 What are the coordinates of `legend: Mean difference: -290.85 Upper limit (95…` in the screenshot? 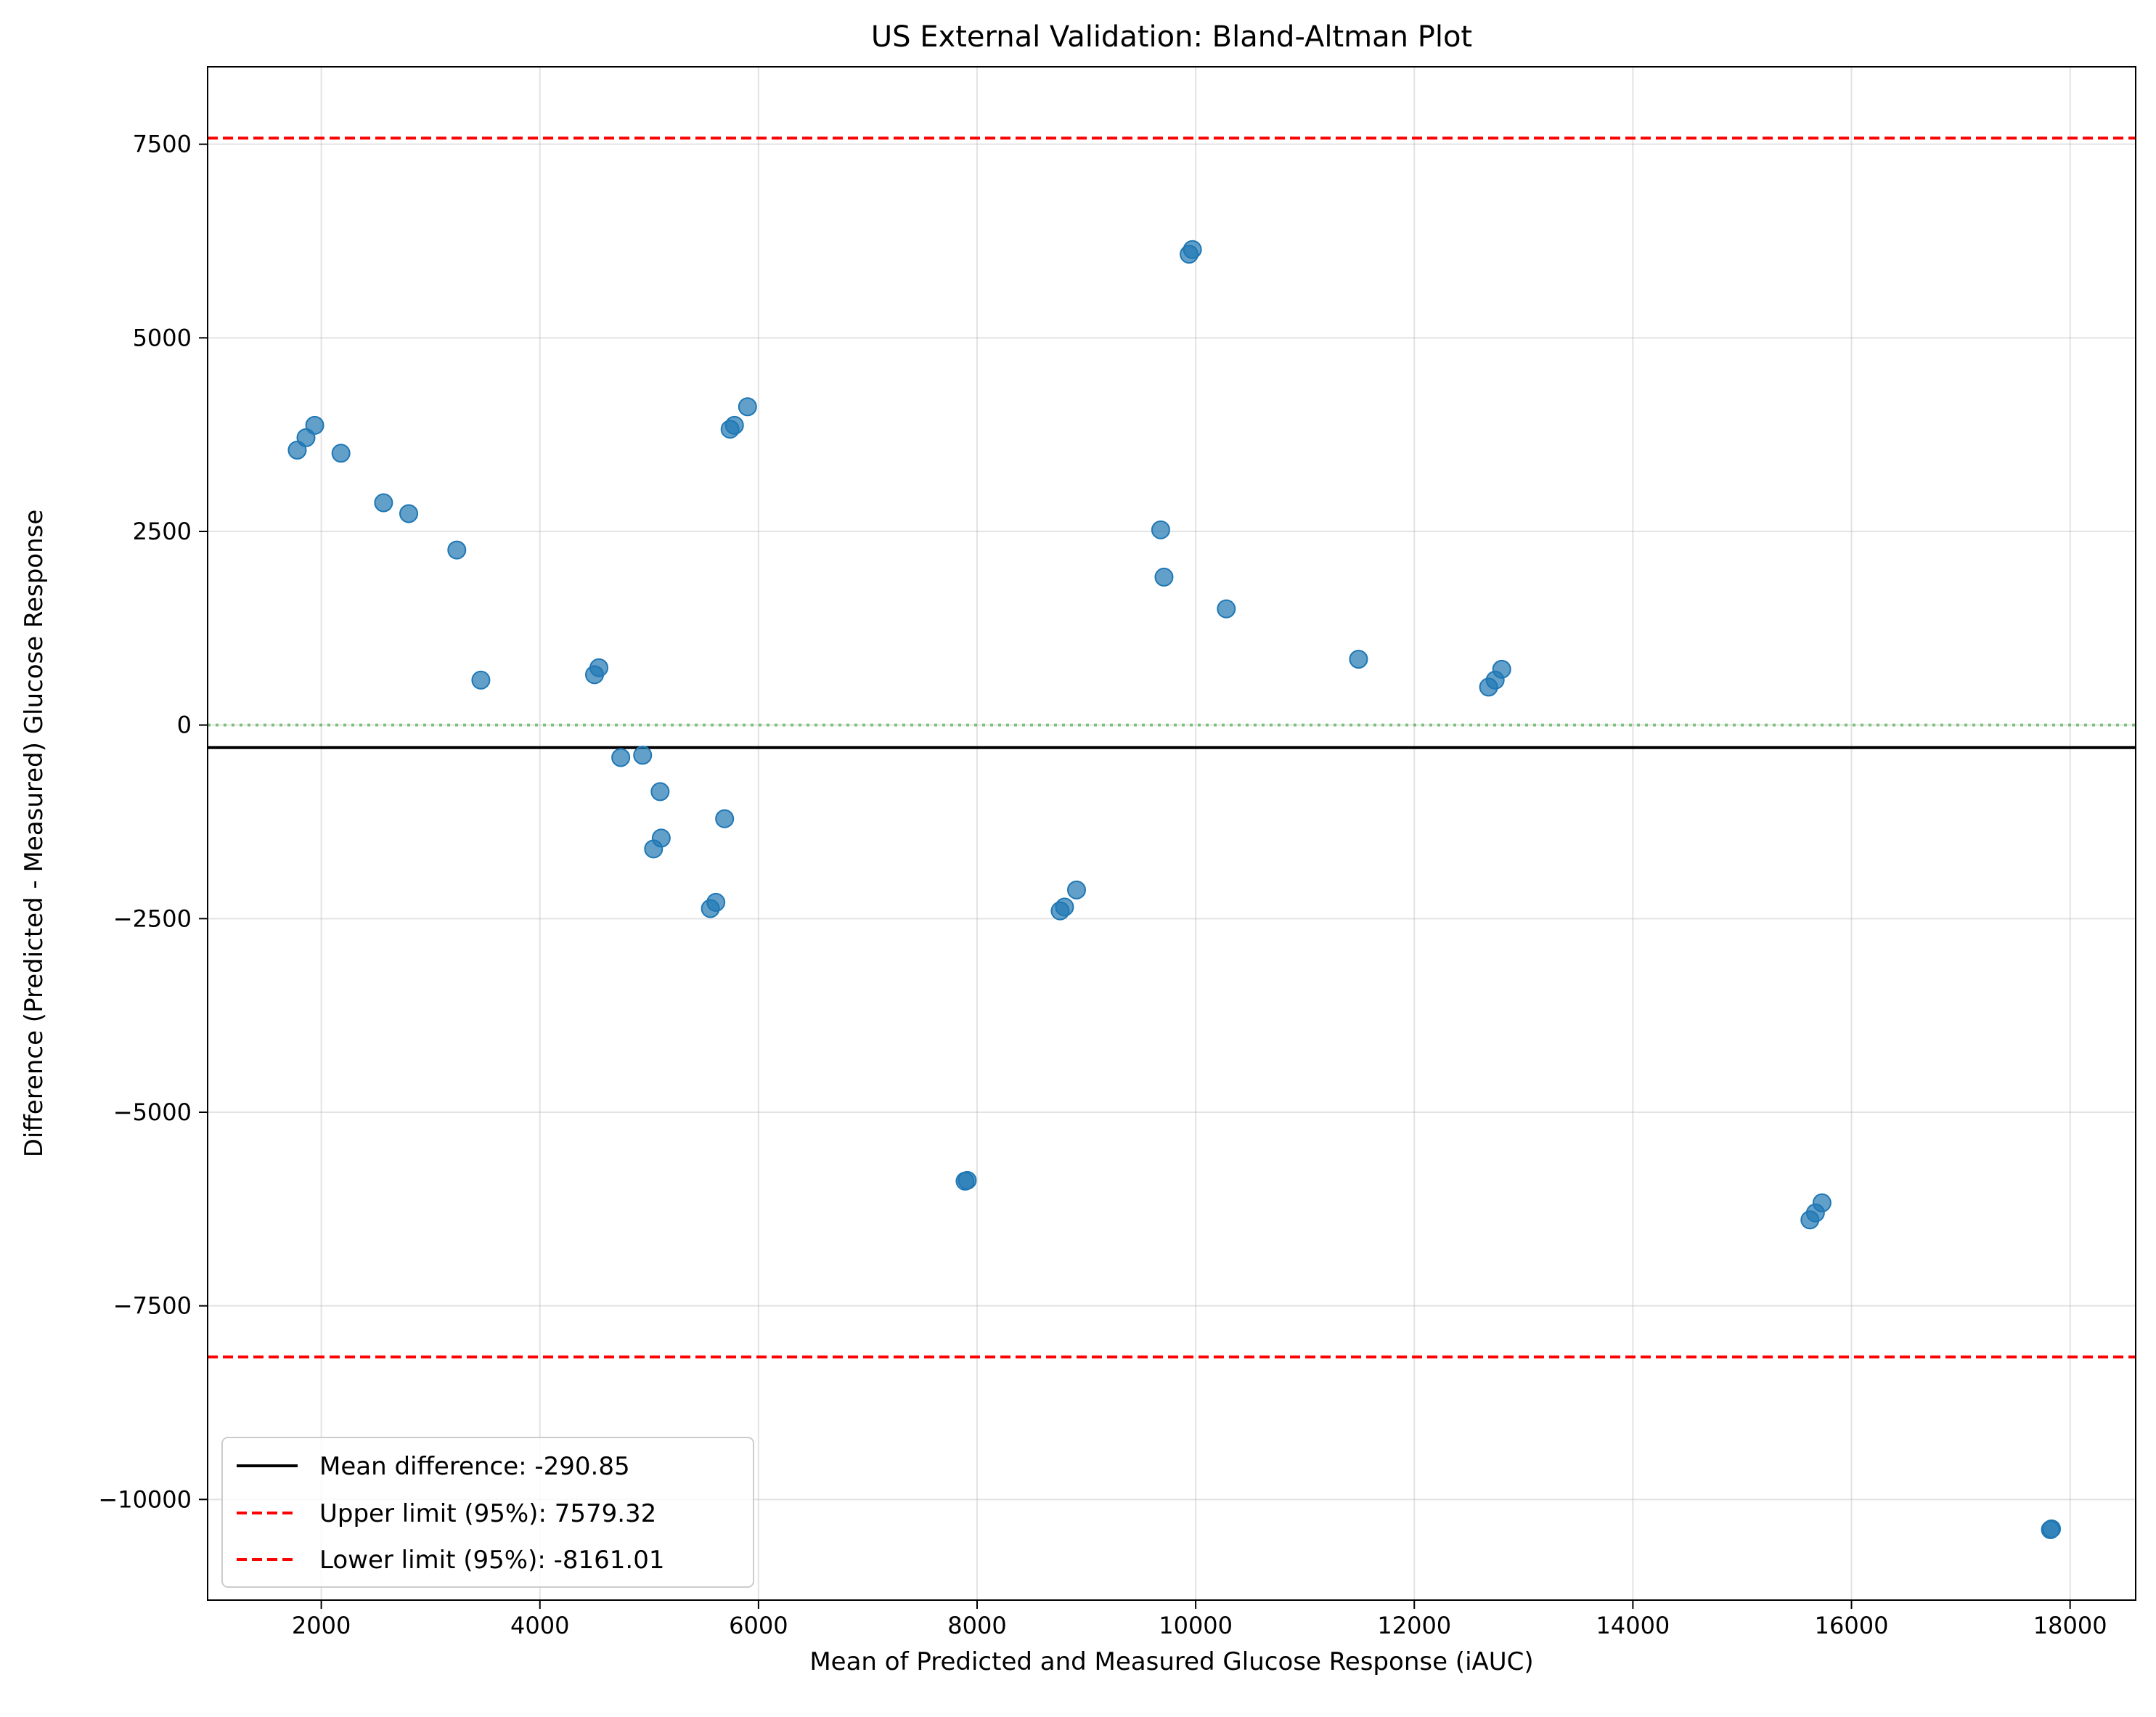 It's located at (488, 1512).